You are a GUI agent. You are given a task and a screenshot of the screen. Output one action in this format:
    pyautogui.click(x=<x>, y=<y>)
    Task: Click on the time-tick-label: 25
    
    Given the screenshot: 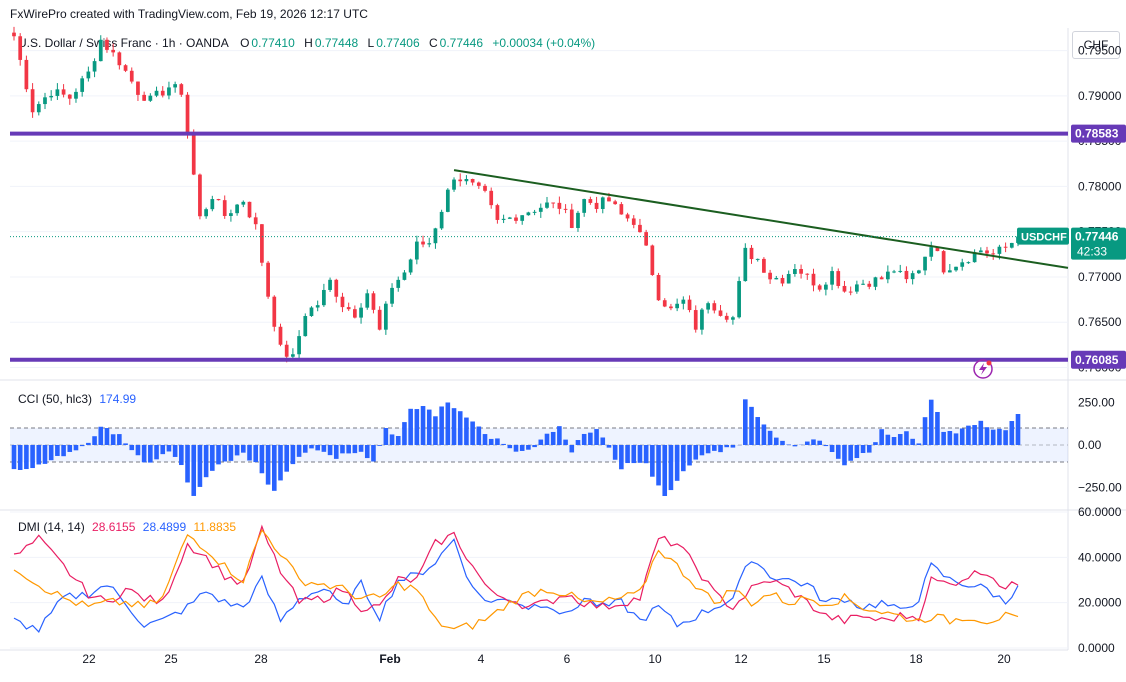 What is the action you would take?
    pyautogui.click(x=171, y=659)
    